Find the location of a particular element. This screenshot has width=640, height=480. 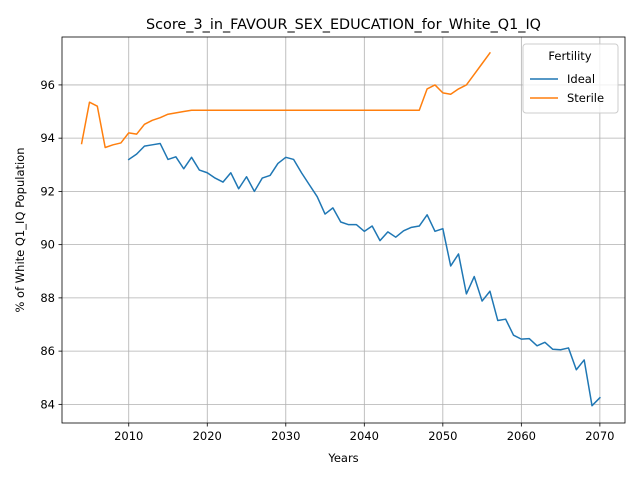

legend-label-ideal: Ideal is located at coordinates (581, 79).